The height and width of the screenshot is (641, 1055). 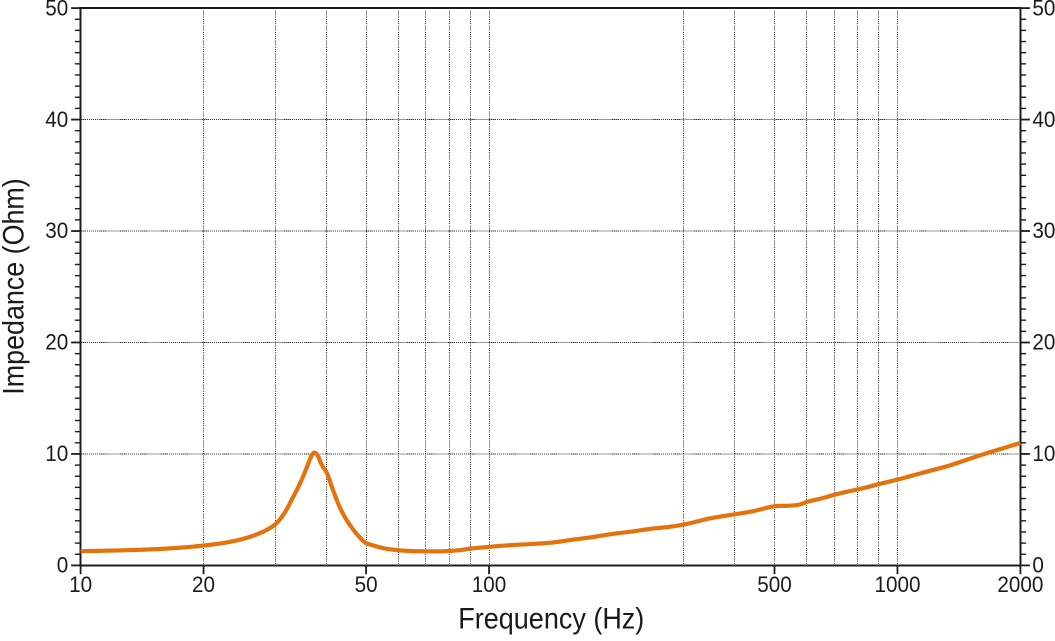 I want to click on svg-text: 1000, so click(x=898, y=584).